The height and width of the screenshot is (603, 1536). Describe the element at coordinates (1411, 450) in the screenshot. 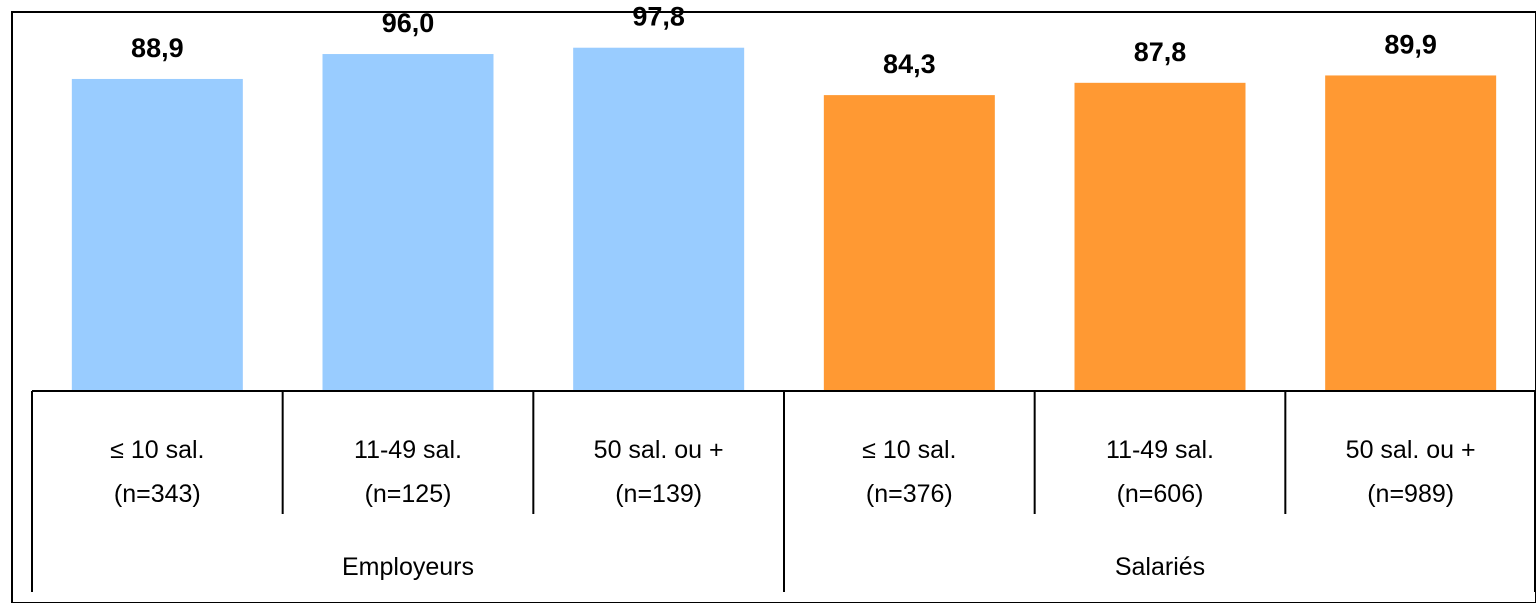

I see `category-label-6: 50 sal. ou +` at that location.